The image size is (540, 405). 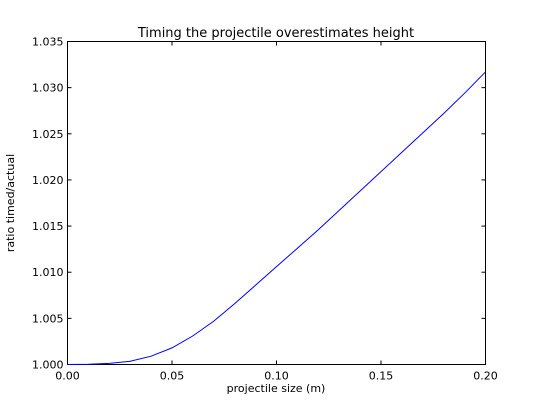 What do you see at coordinates (485, 376) in the screenshot?
I see `x-tick-label: 0.20` at bounding box center [485, 376].